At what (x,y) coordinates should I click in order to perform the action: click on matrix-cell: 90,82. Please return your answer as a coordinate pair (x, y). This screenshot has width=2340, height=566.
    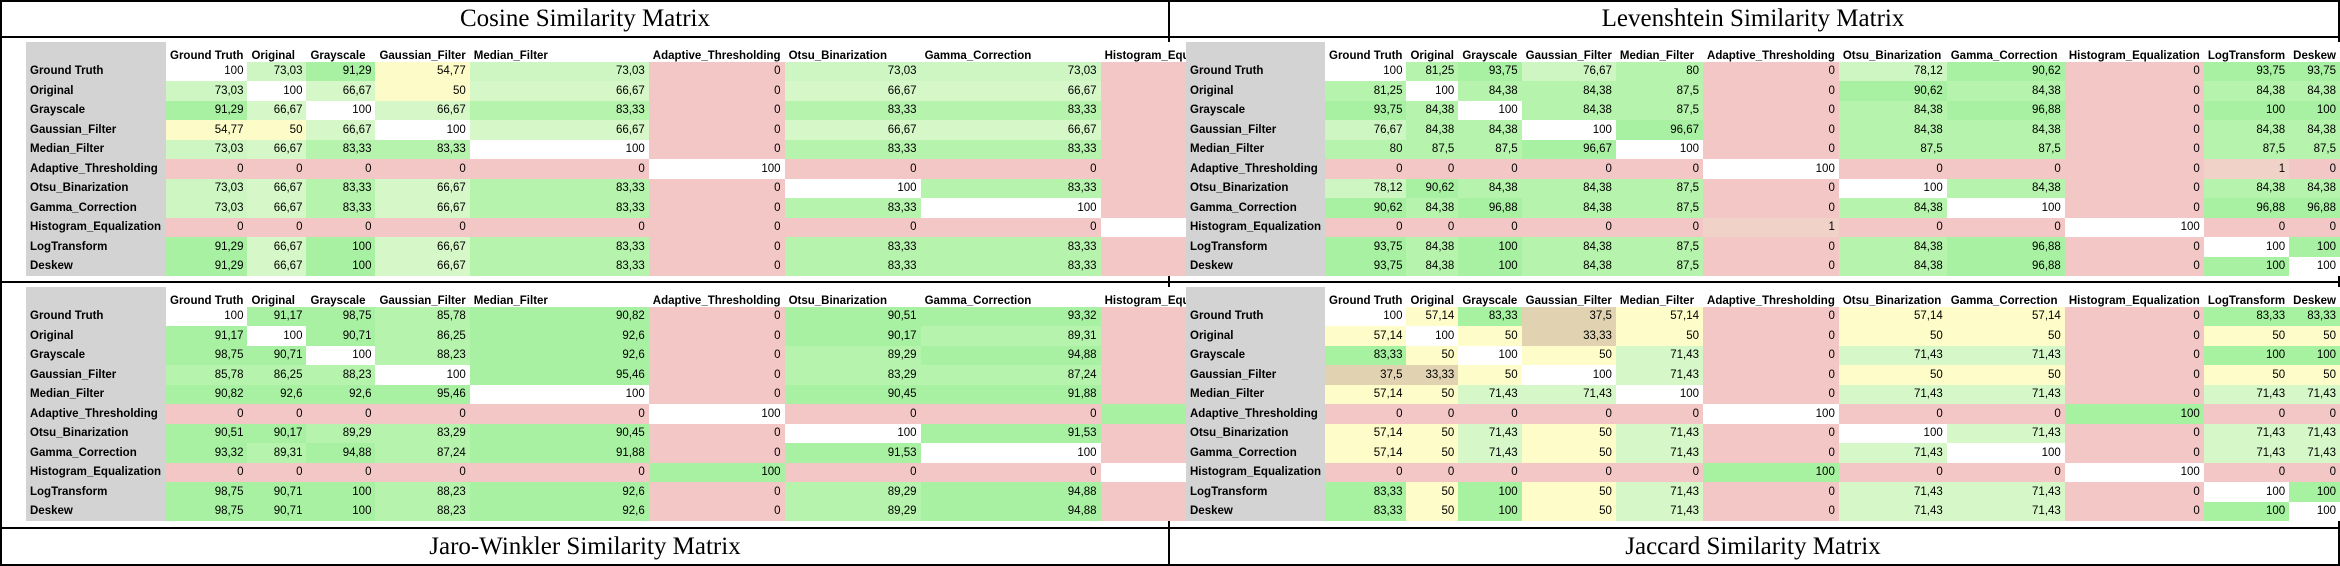
    Looking at the image, I should click on (559, 316).